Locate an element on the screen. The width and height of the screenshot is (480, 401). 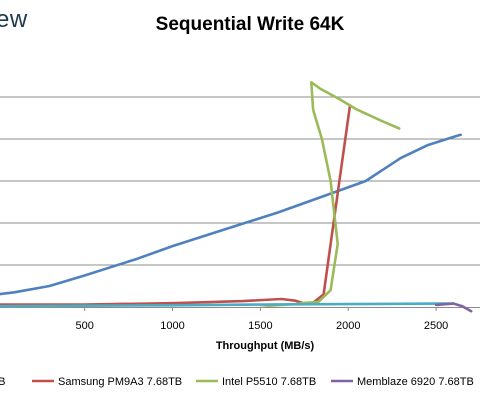
x-tick-label-3: 1500 is located at coordinates (260, 326).